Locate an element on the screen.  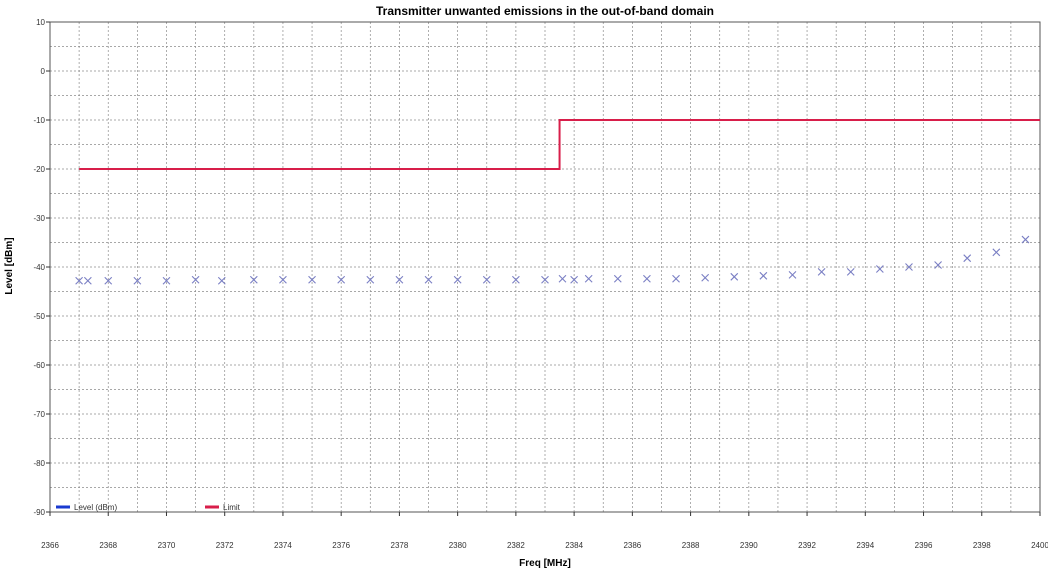
x-tick-label: 2366 is located at coordinates (50, 545).